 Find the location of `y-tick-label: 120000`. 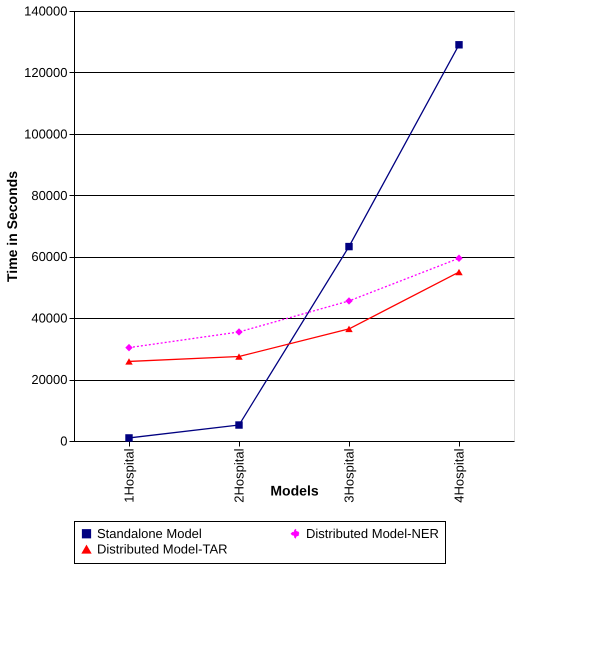

y-tick-label: 120000 is located at coordinates (46, 72).